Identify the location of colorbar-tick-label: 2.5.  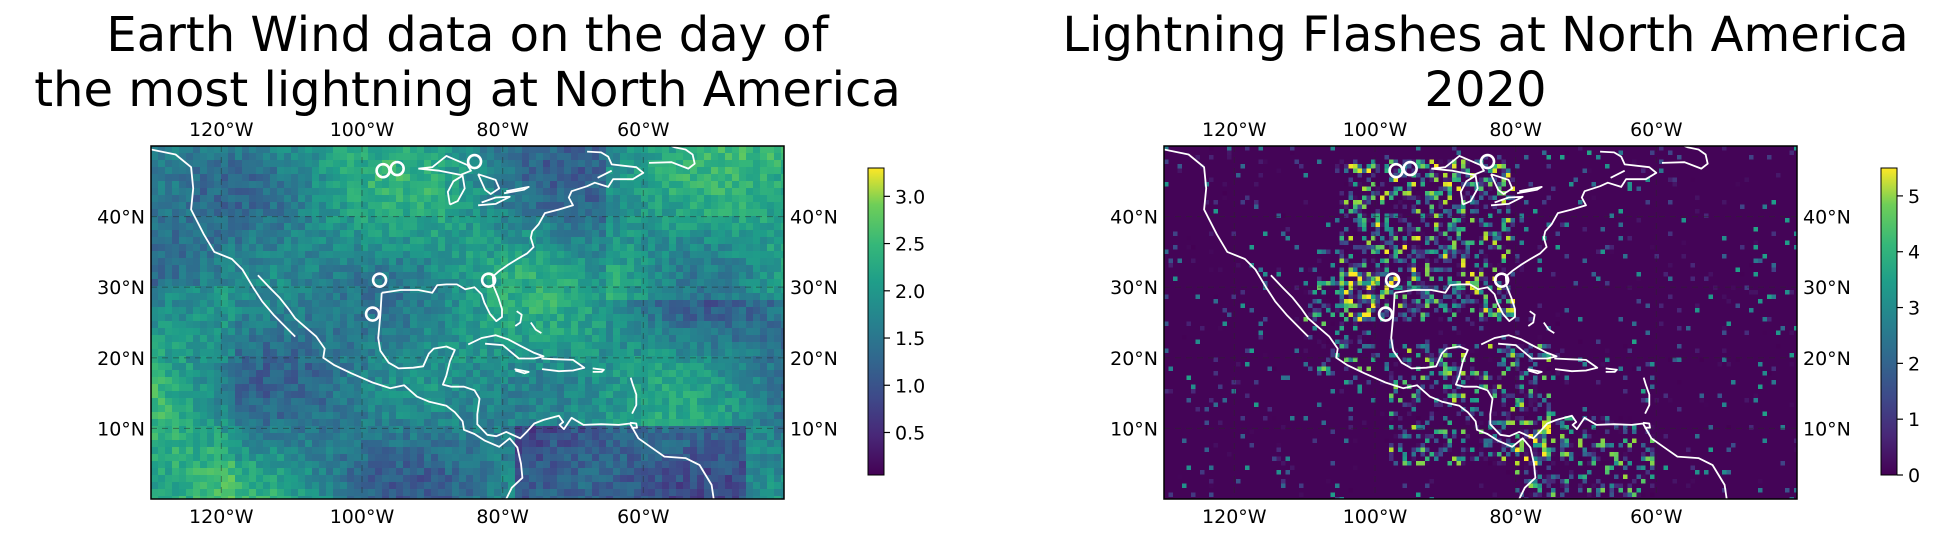
(910, 245).